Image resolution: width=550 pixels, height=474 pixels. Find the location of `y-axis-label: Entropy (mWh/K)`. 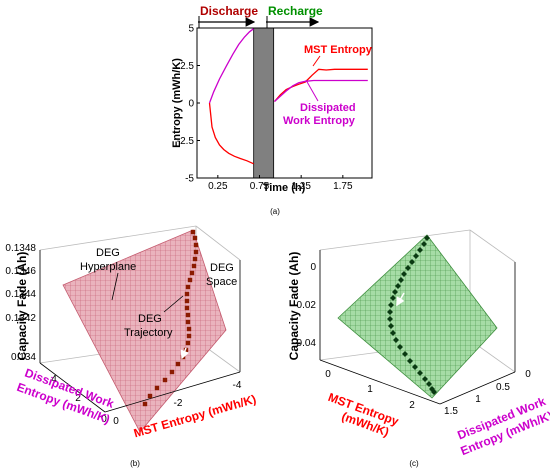

y-axis-label: Entropy (mWh/K) is located at coordinates (177, 103).